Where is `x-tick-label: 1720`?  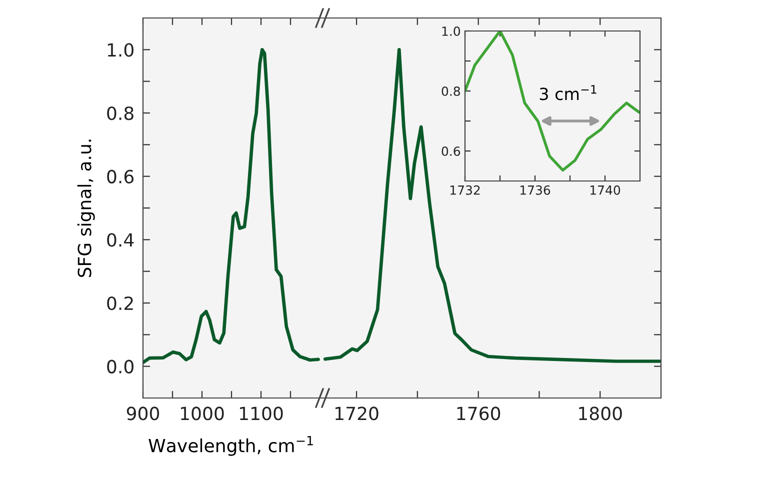 x-tick-label: 1720 is located at coordinates (357, 413).